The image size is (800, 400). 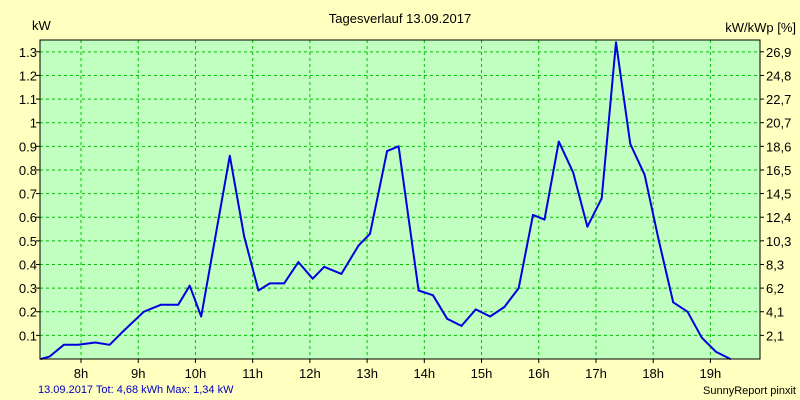 I want to click on x-axis: 8h 9h 10h 11h 12h 13h 14h 15h 16h 17h 18h 19h, so click(x=397, y=370).